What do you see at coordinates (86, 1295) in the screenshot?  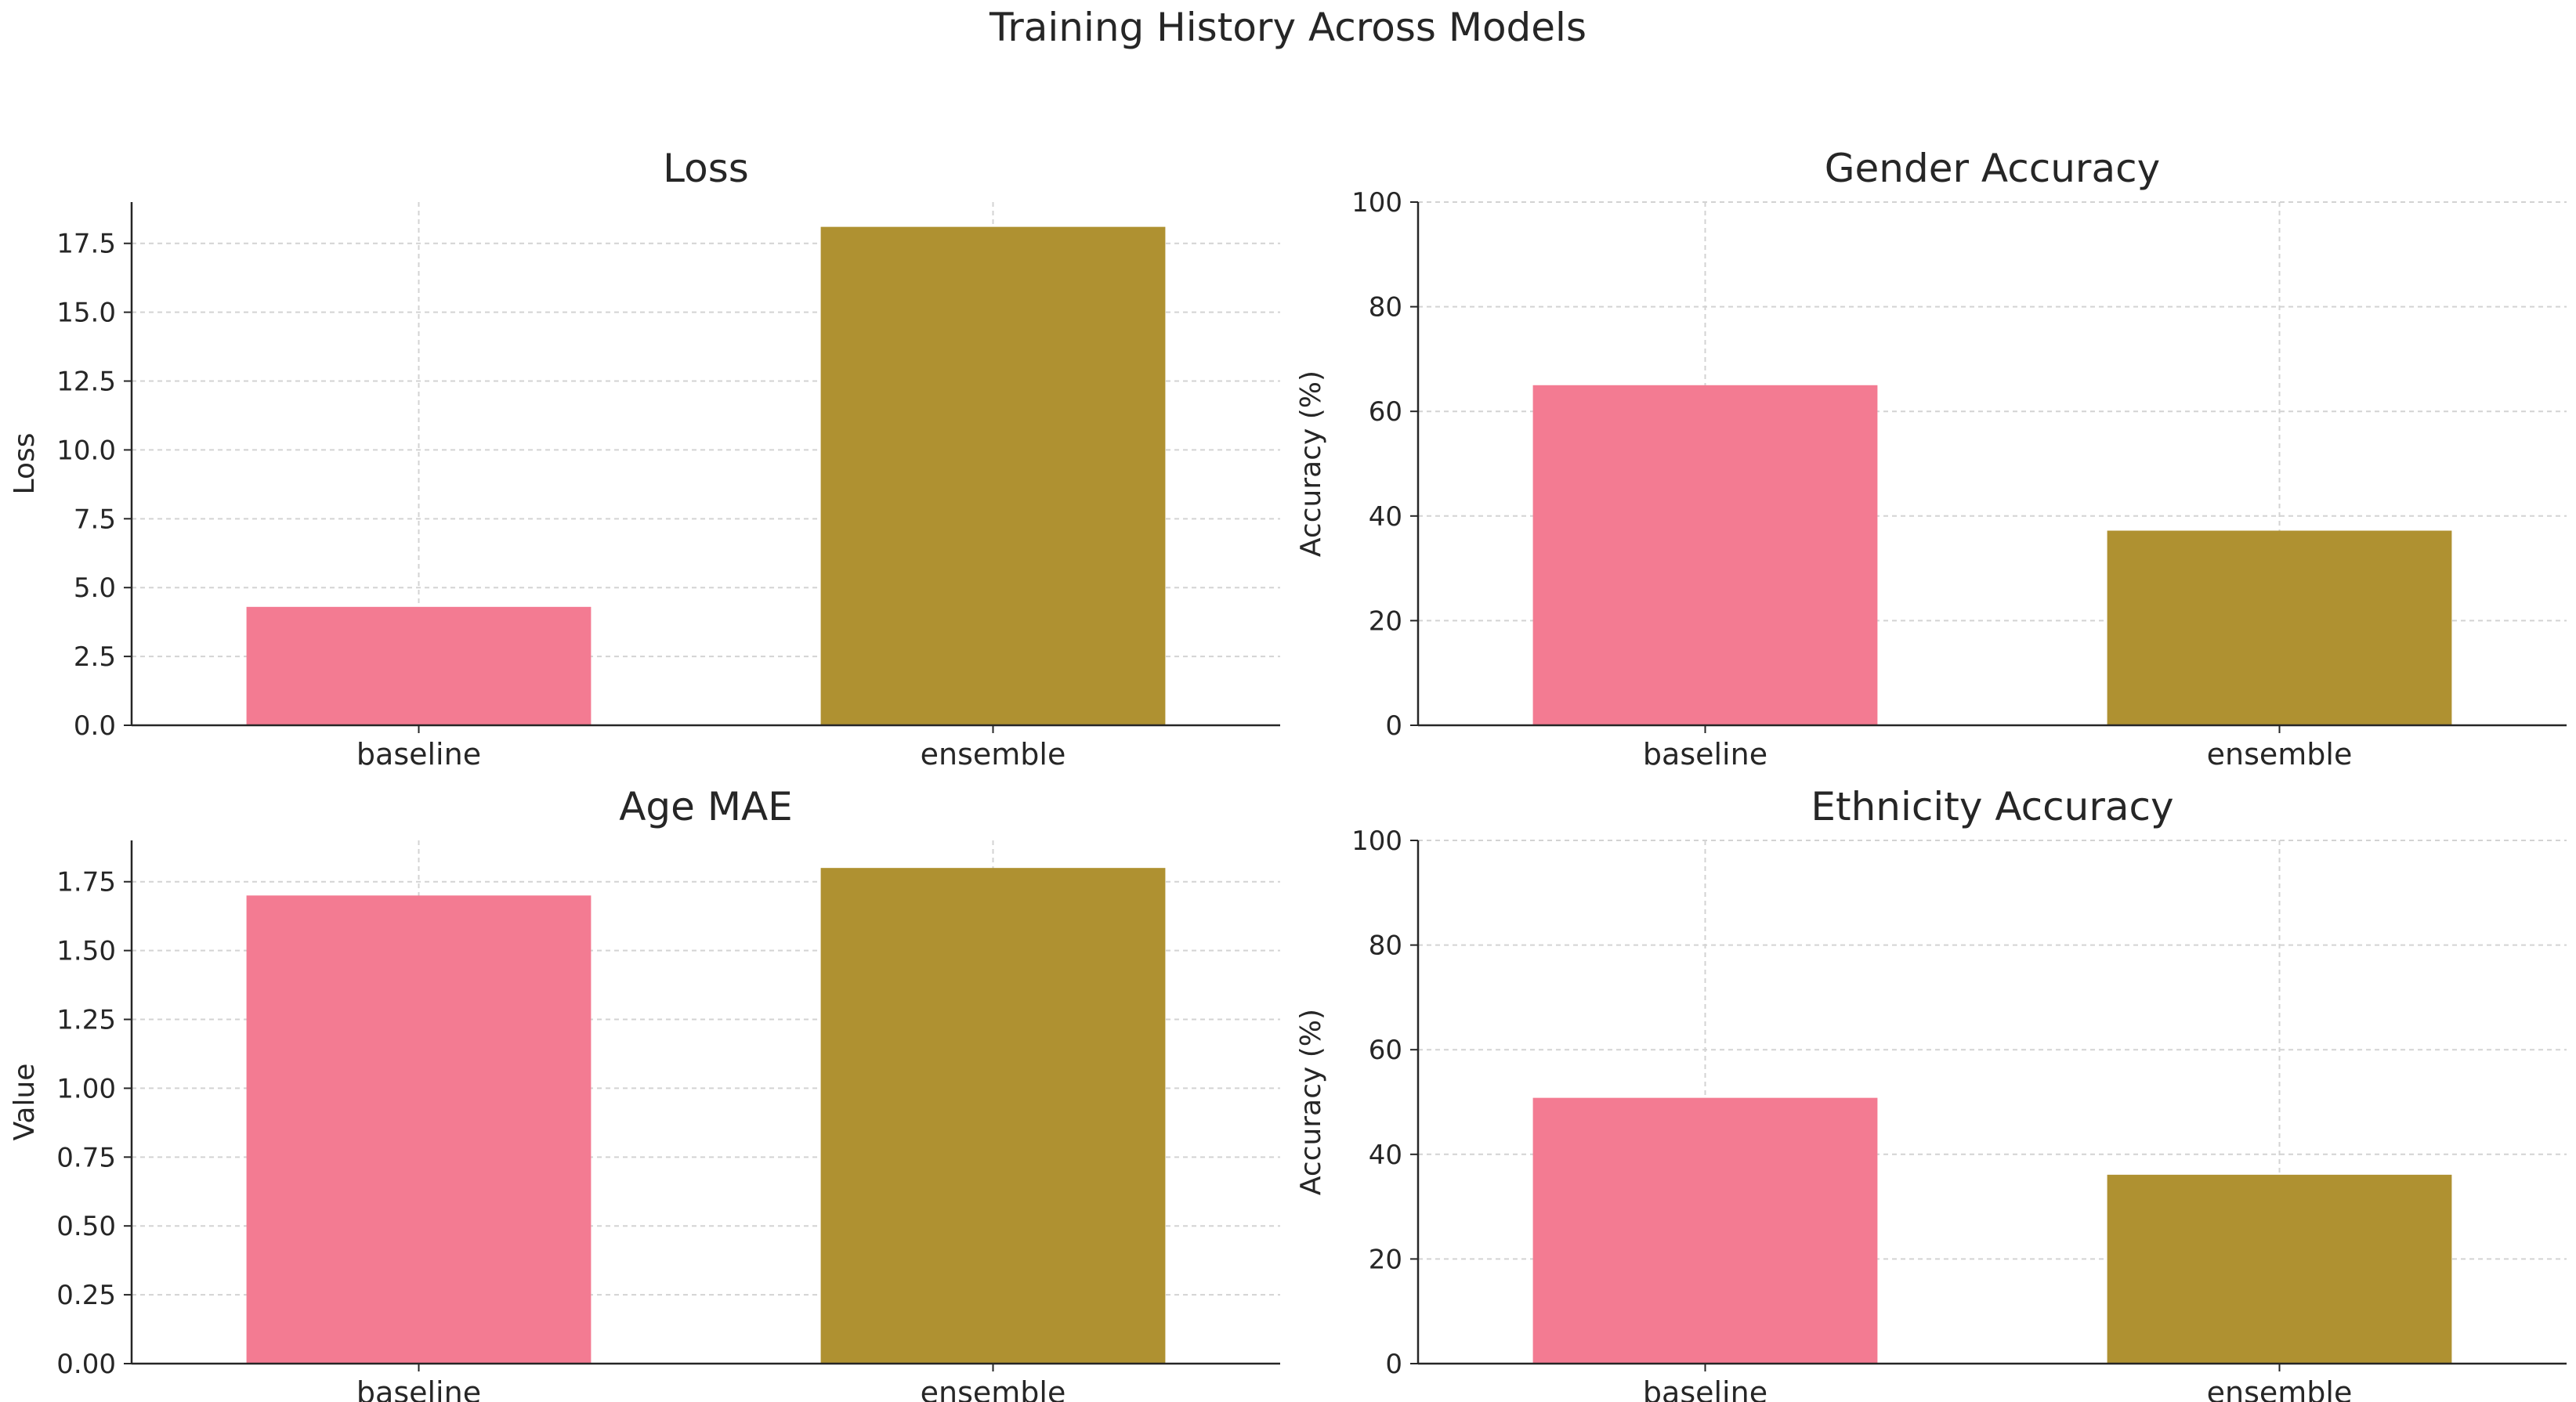 I see `y-tick-label: 0.25` at bounding box center [86, 1295].